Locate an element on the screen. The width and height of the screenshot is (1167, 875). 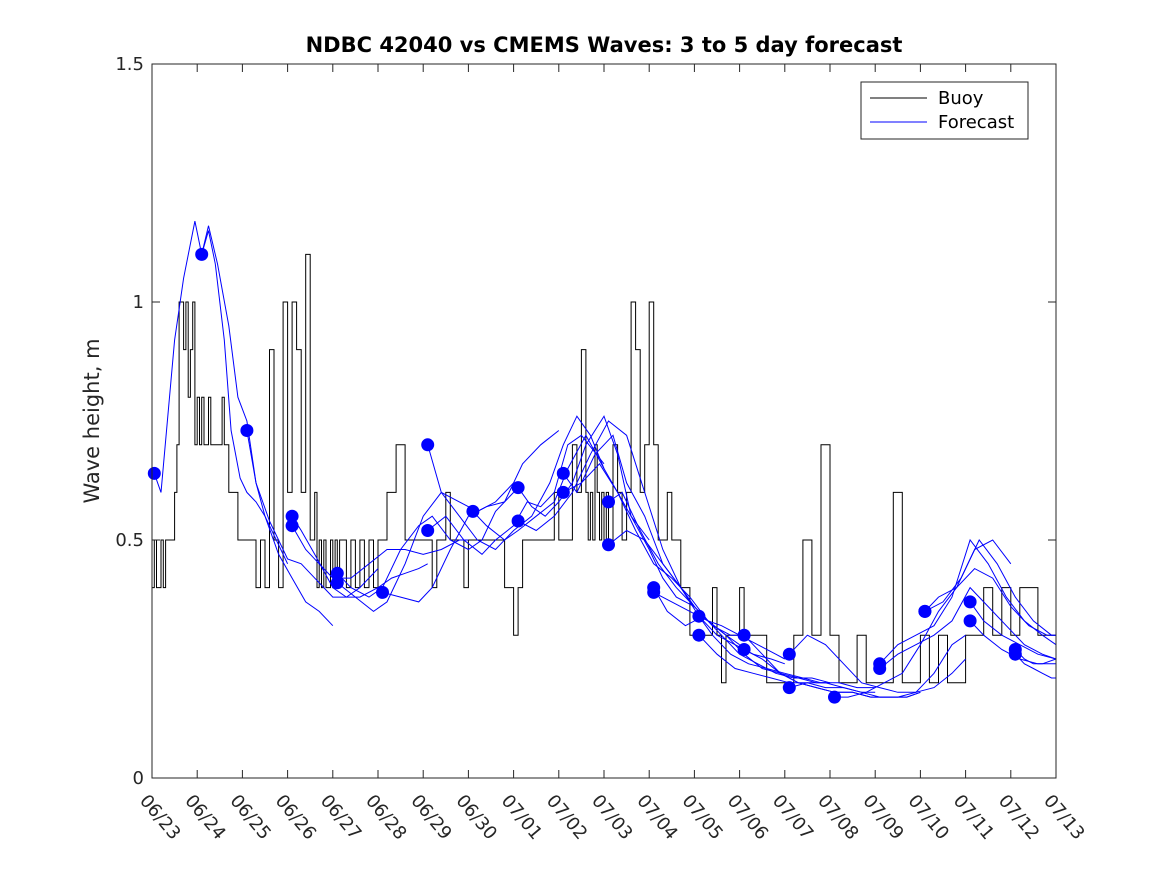
y-tick-label: 1 is located at coordinates (138, 302).